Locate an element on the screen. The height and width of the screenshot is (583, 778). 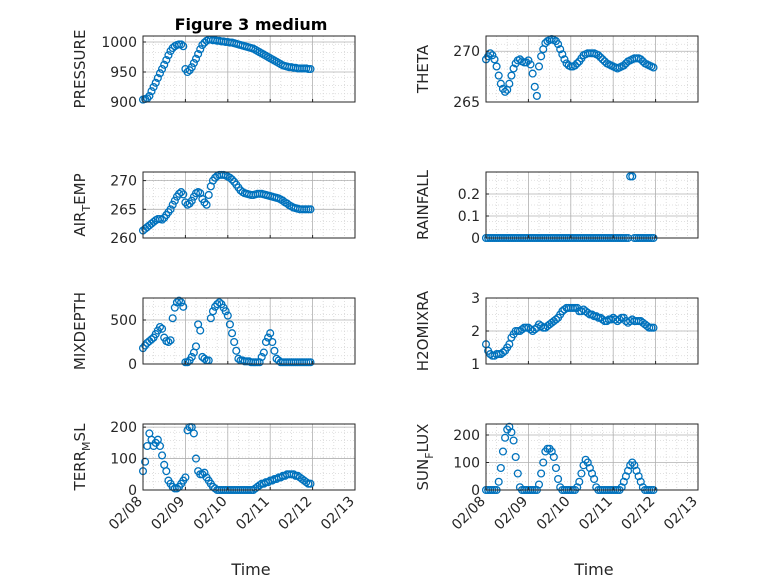
y-axis-label: H2OMIXRA is located at coordinates (423, 330).